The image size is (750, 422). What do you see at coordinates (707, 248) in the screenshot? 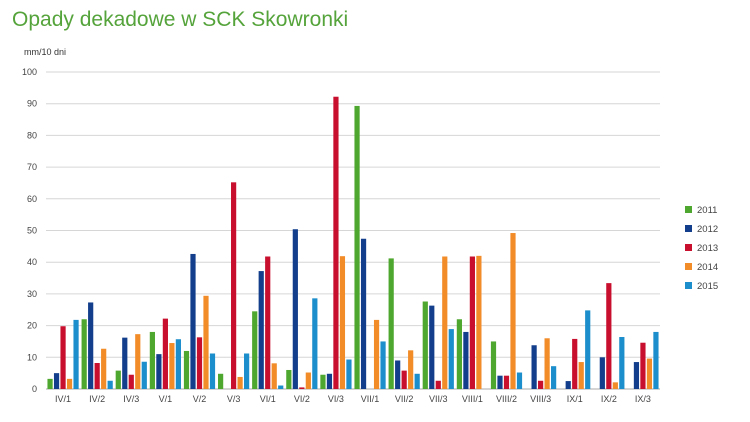
I see `legend-label: 2013` at bounding box center [707, 248].